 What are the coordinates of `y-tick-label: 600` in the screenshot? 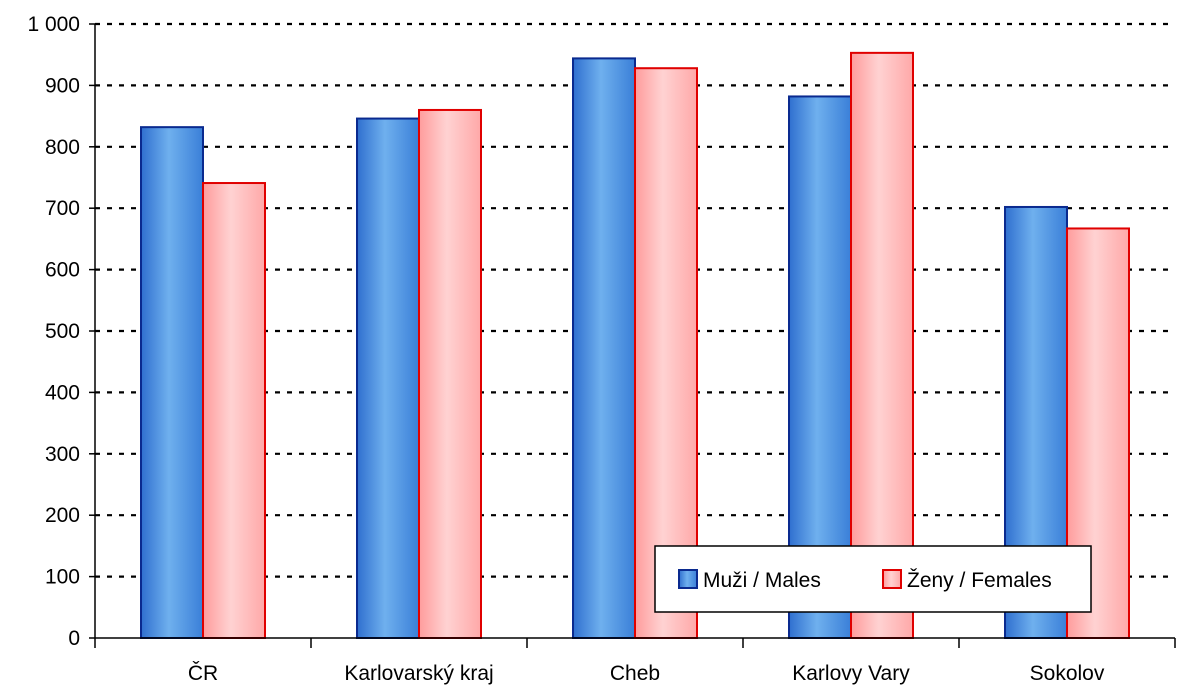 It's located at (62, 270).